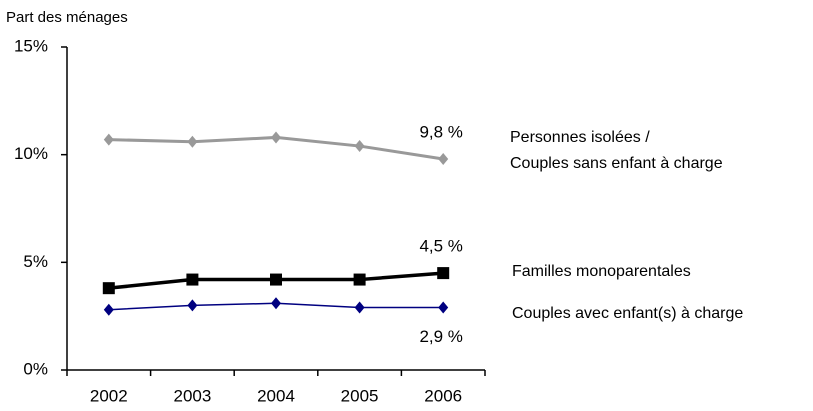 The height and width of the screenshot is (411, 813). I want to click on legend-entry: Couples avec enfant(s) à charge, so click(628, 313).